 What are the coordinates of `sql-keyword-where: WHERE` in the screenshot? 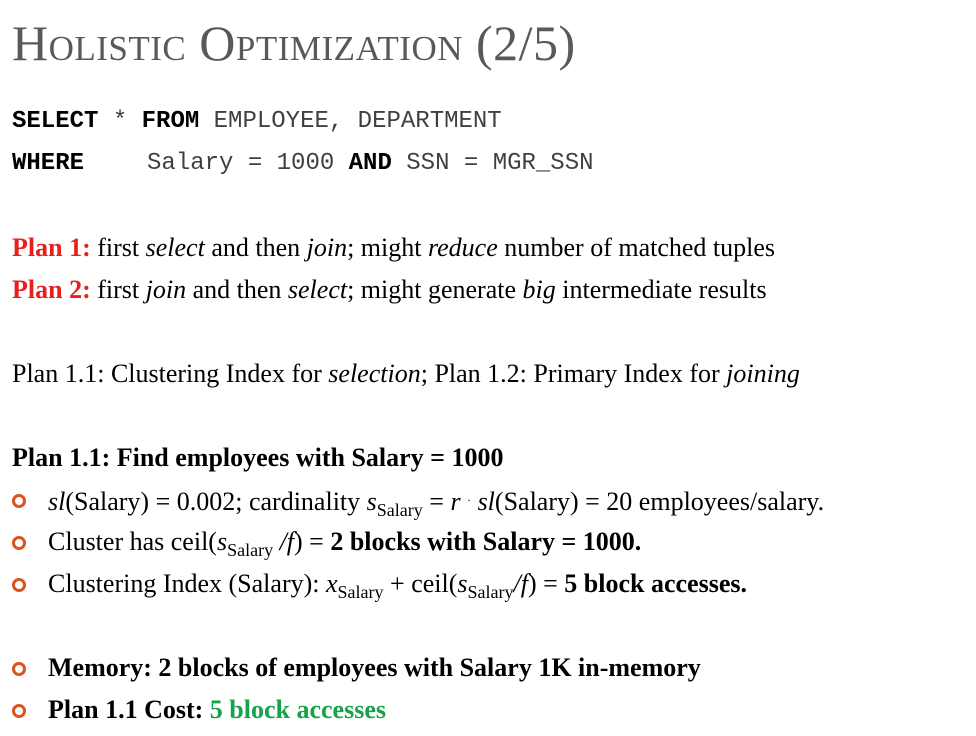 It's located at (48, 163).